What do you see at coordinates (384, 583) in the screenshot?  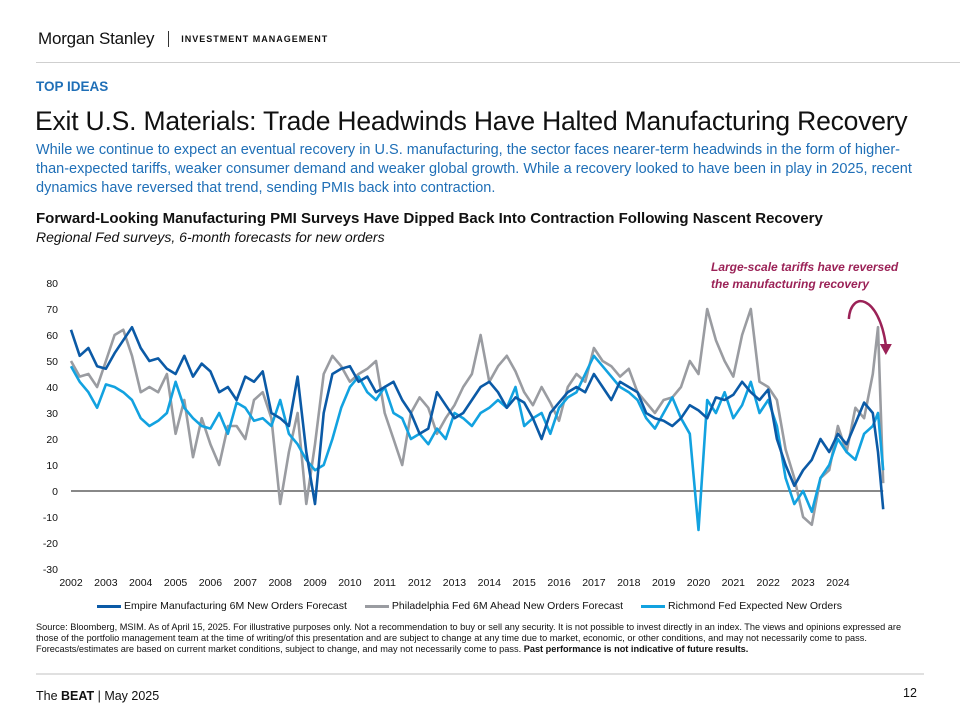 I see `x-tick-label: 2011` at bounding box center [384, 583].